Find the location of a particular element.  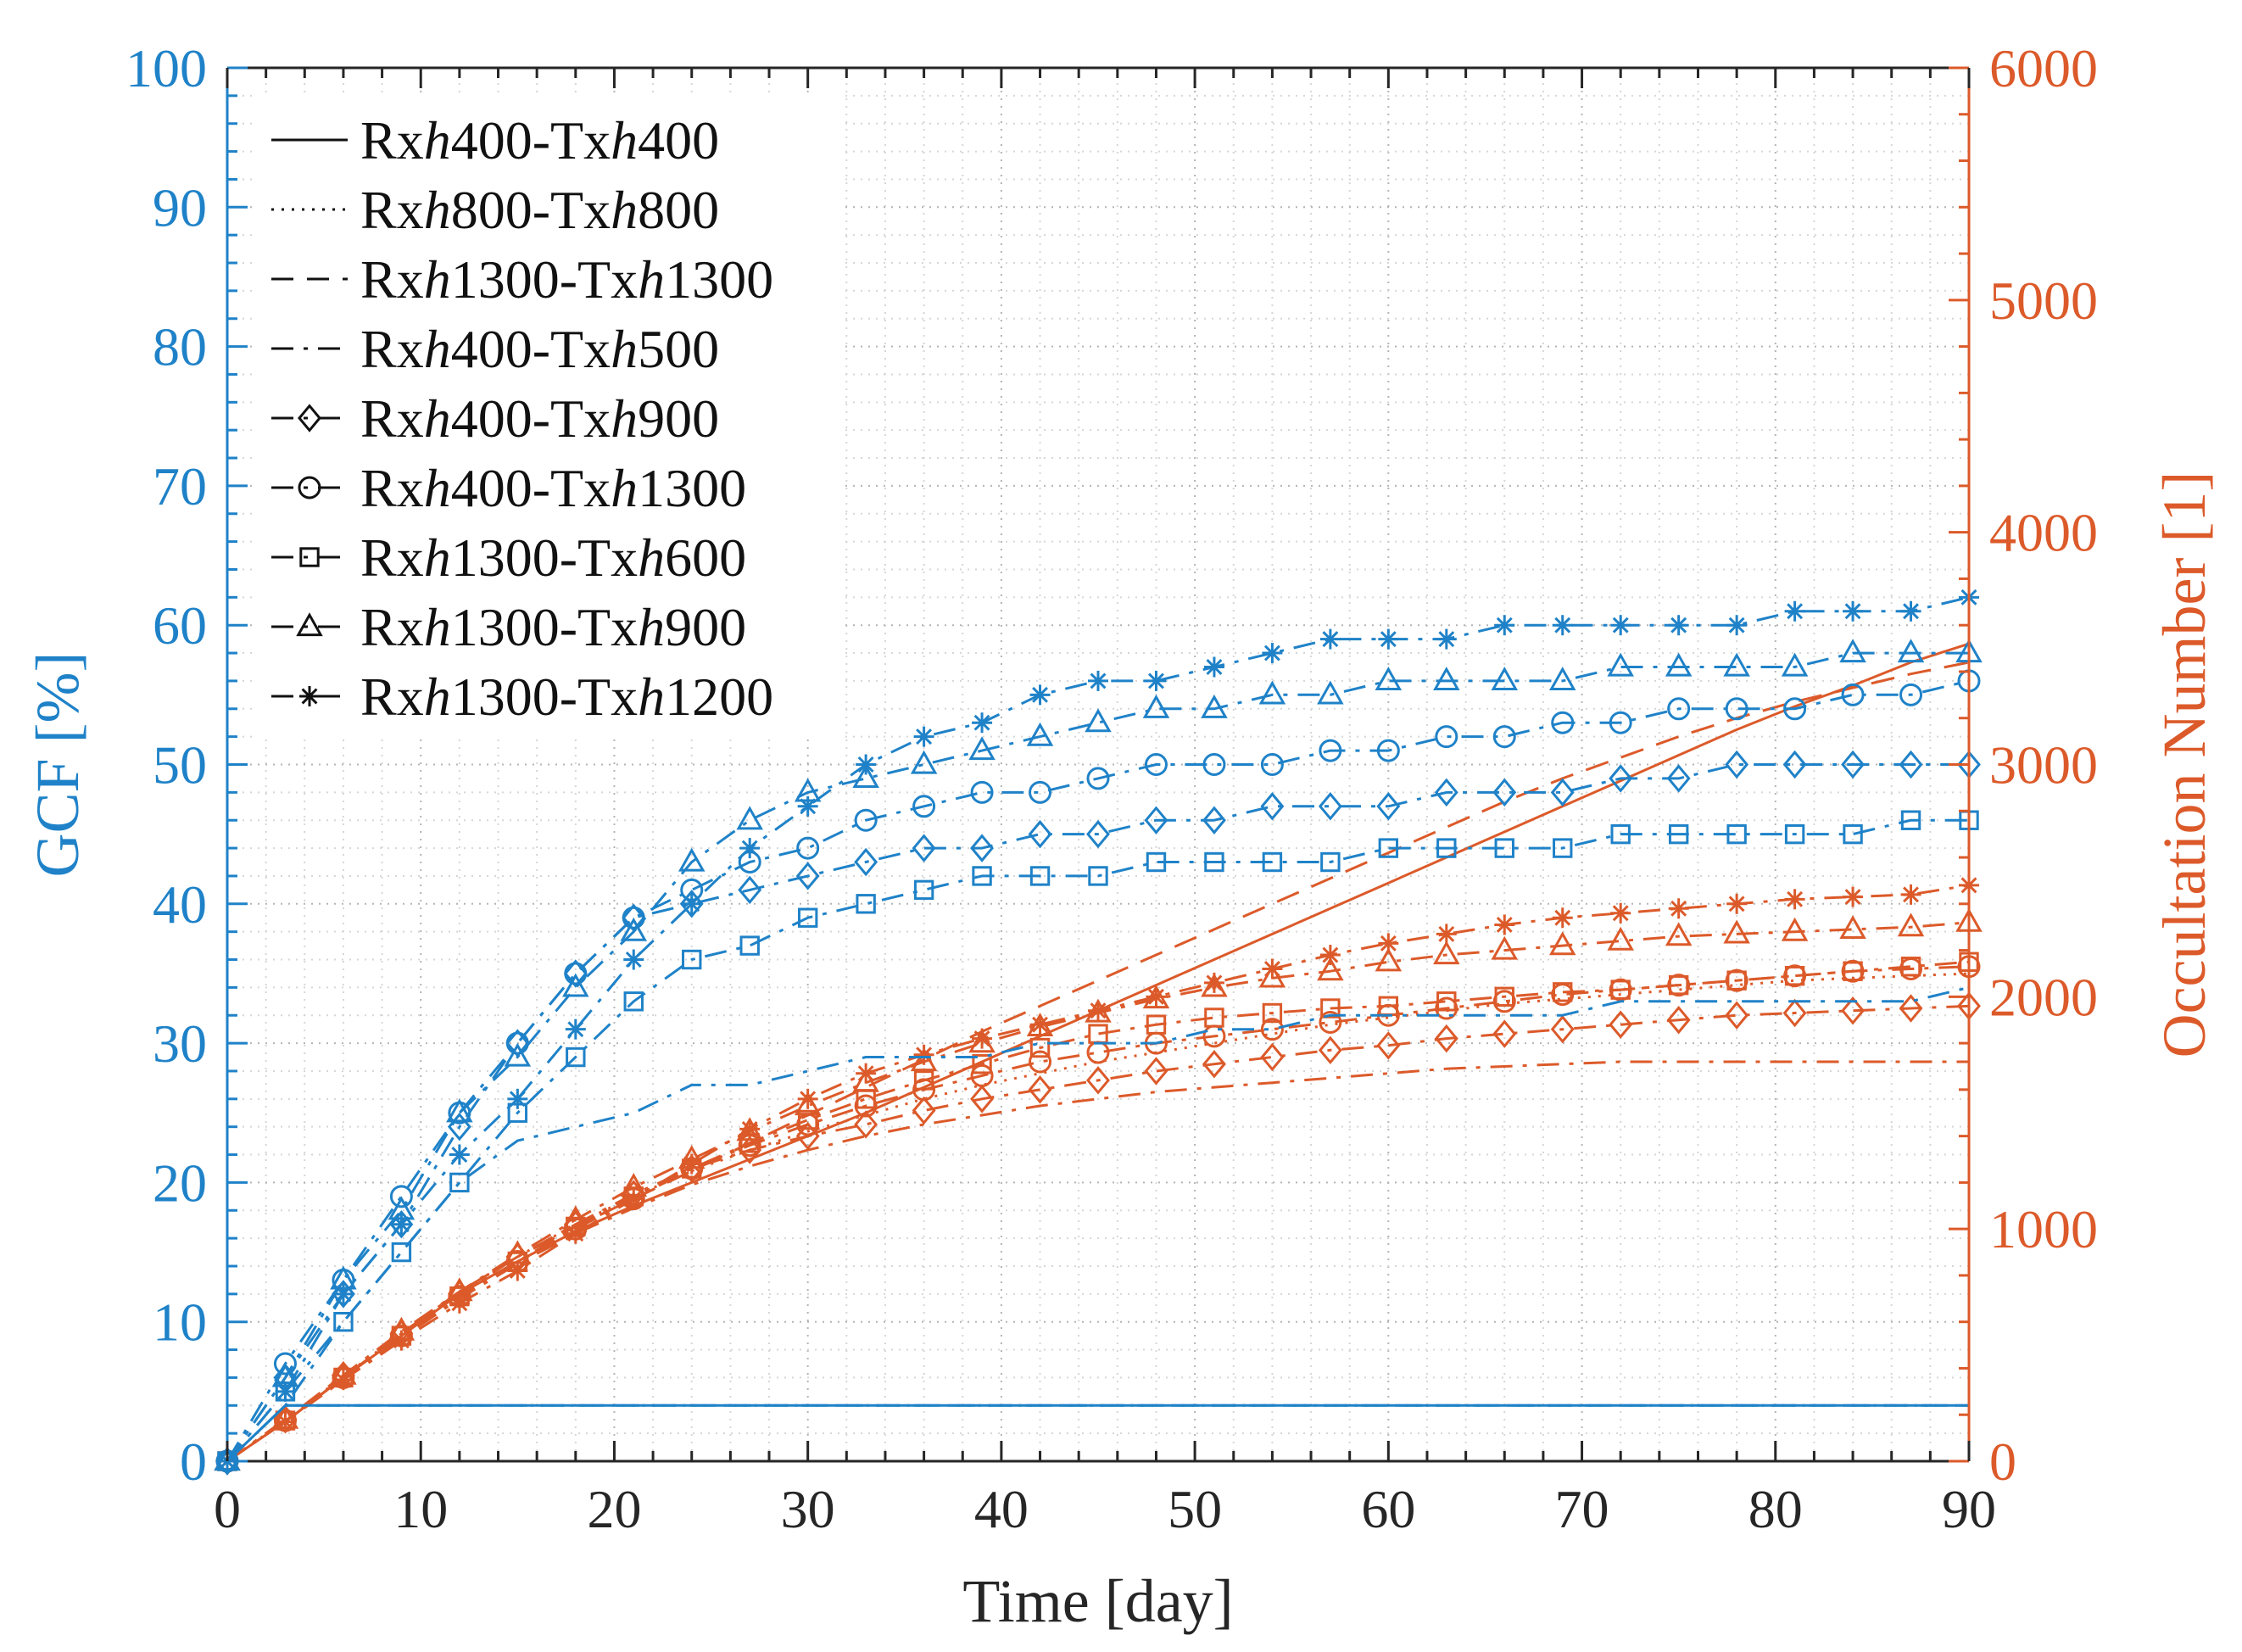

legend-entry: Rxh1300-Txh1200 is located at coordinates (522, 697).